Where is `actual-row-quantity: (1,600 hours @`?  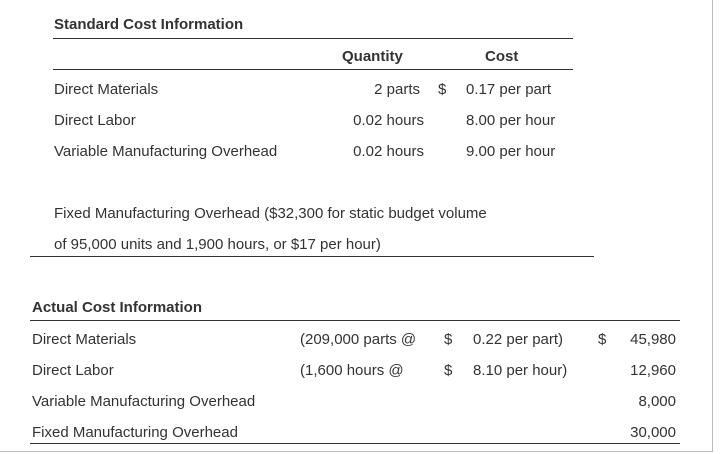 actual-row-quantity: (1,600 hours @ is located at coordinates (352, 370).